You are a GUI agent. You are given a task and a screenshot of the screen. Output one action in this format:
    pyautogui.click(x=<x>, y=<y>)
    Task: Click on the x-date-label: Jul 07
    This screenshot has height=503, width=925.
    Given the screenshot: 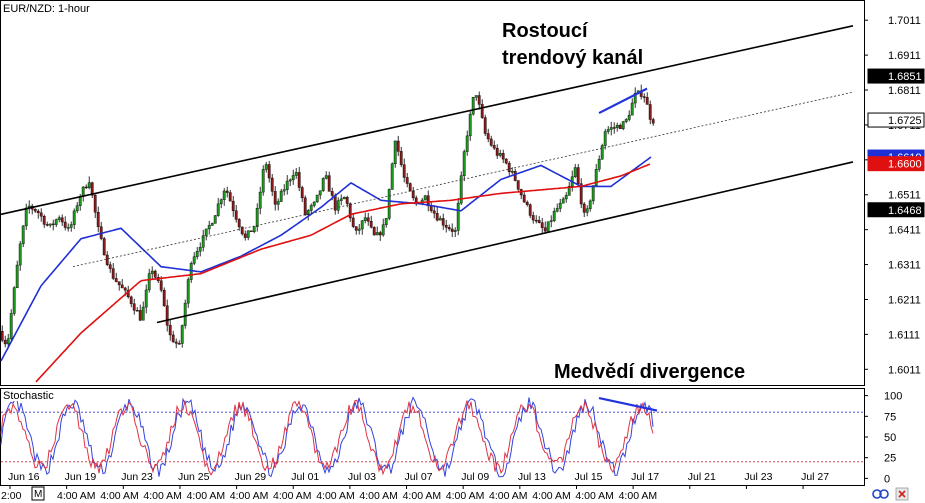 What is the action you would take?
    pyautogui.click(x=419, y=477)
    